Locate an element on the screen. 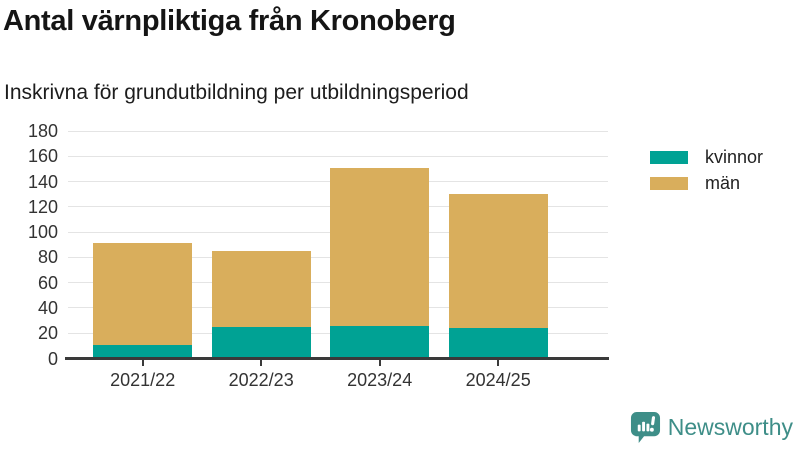  x-axis-tick-2024/25 is located at coordinates (498, 363).